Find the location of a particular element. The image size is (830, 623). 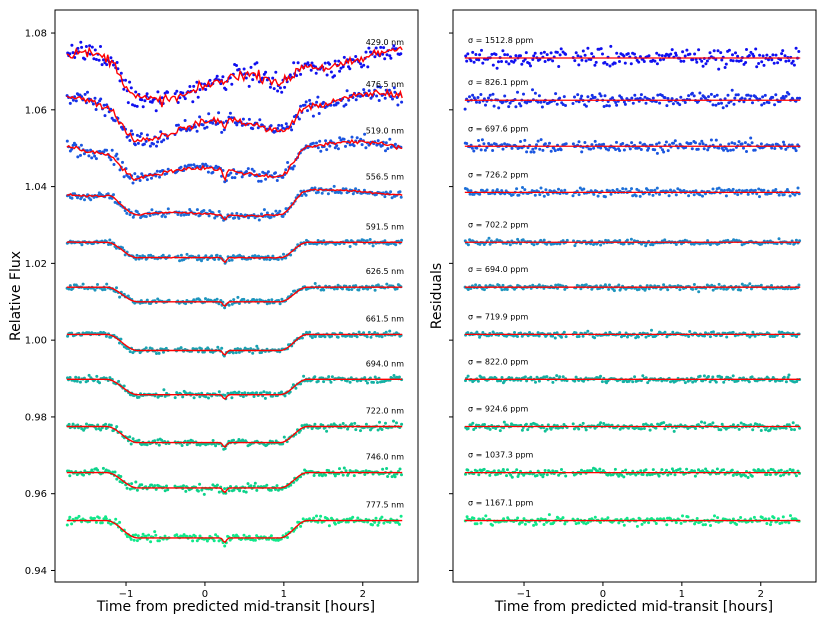

flux-model-line is located at coordinates (234, 344).